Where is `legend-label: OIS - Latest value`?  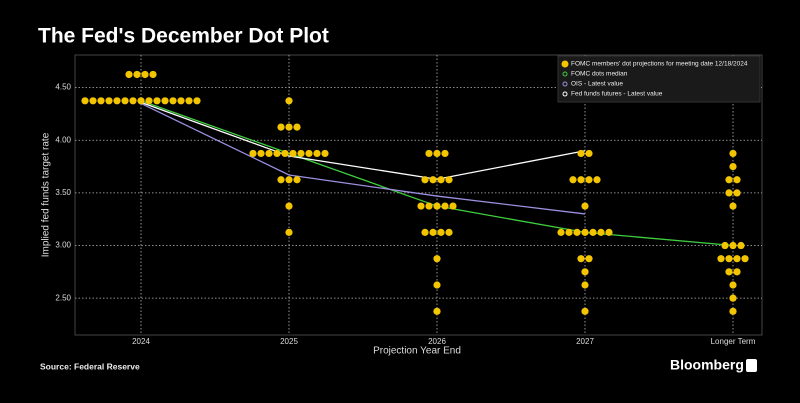 legend-label: OIS - Latest value is located at coordinates (597, 84).